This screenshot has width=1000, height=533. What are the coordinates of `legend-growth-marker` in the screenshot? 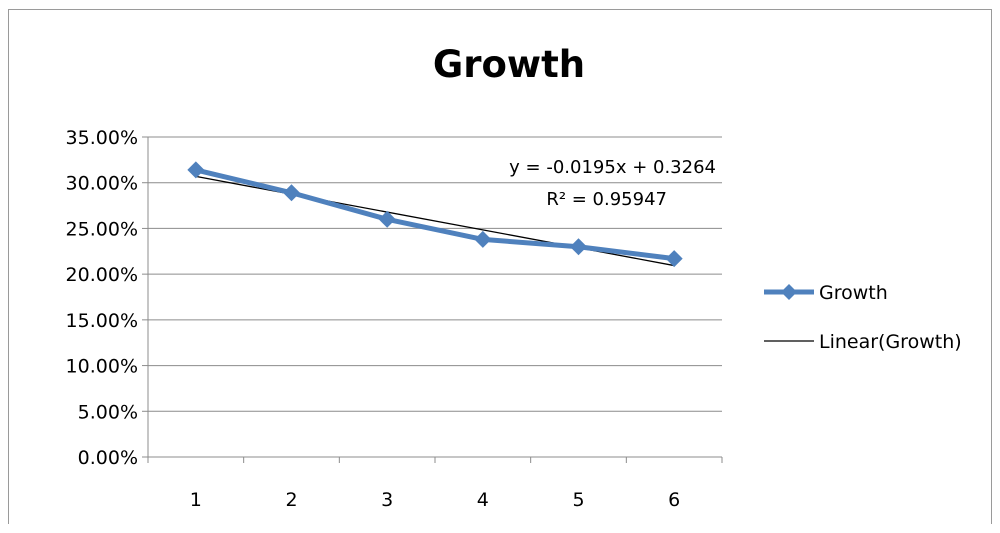 It's located at (789, 292).